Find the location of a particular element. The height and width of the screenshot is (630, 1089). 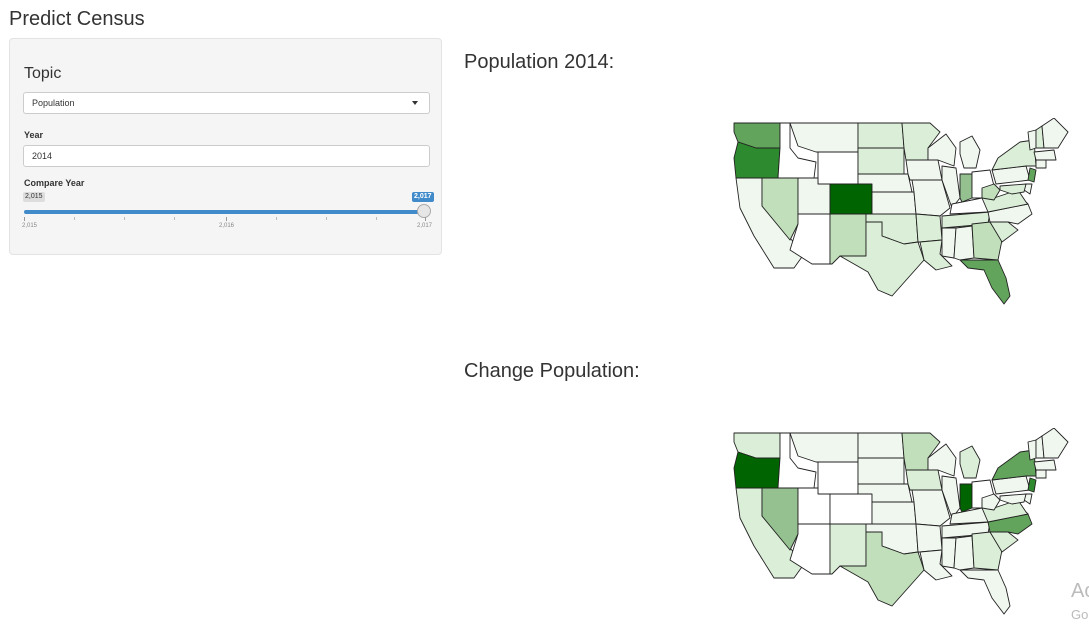

slider-tick-label: 2,016 is located at coordinates (227, 226).